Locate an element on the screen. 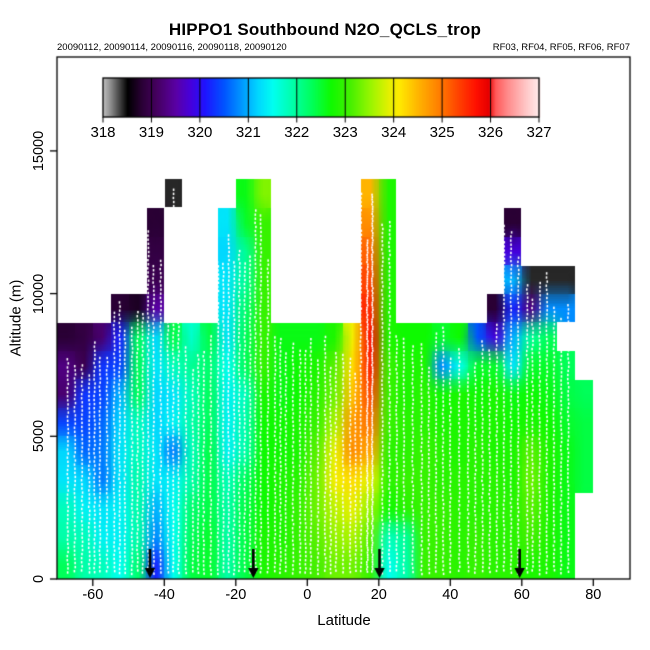 The width and height of the screenshot is (650, 650). x-tick-label: 0 is located at coordinates (307, 595).